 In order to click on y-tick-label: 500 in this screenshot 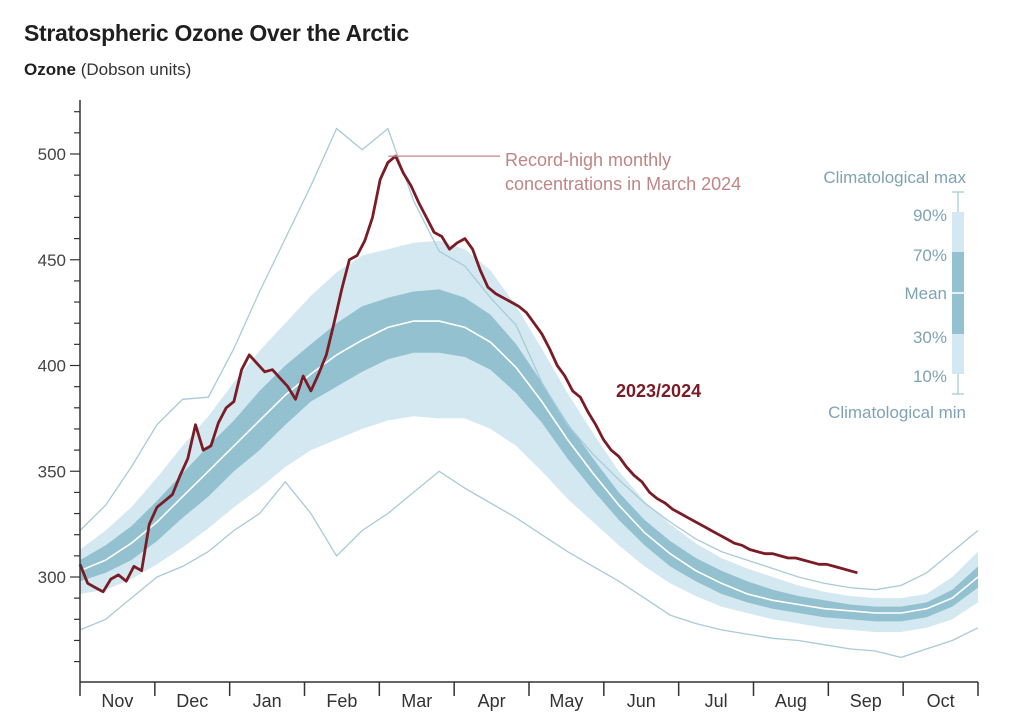, I will do `click(52, 154)`.